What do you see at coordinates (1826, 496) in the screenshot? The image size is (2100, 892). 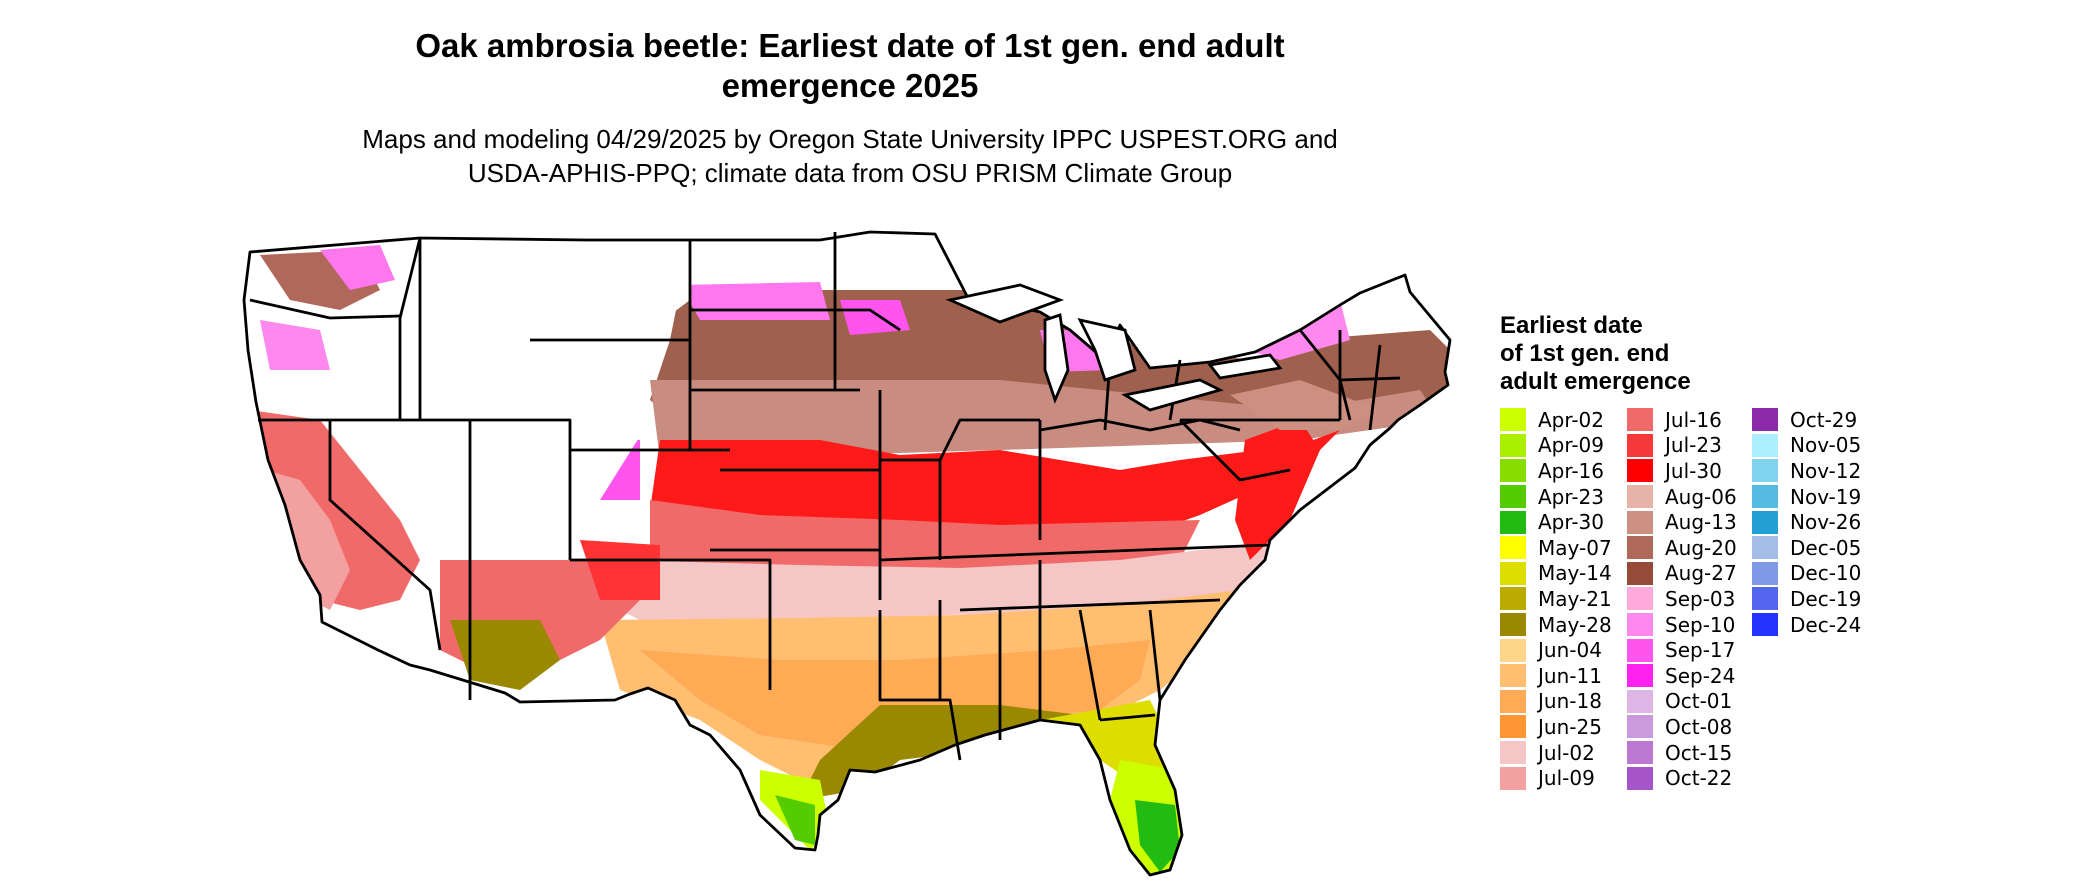 I see `legend-label: Nov-19` at bounding box center [1826, 496].